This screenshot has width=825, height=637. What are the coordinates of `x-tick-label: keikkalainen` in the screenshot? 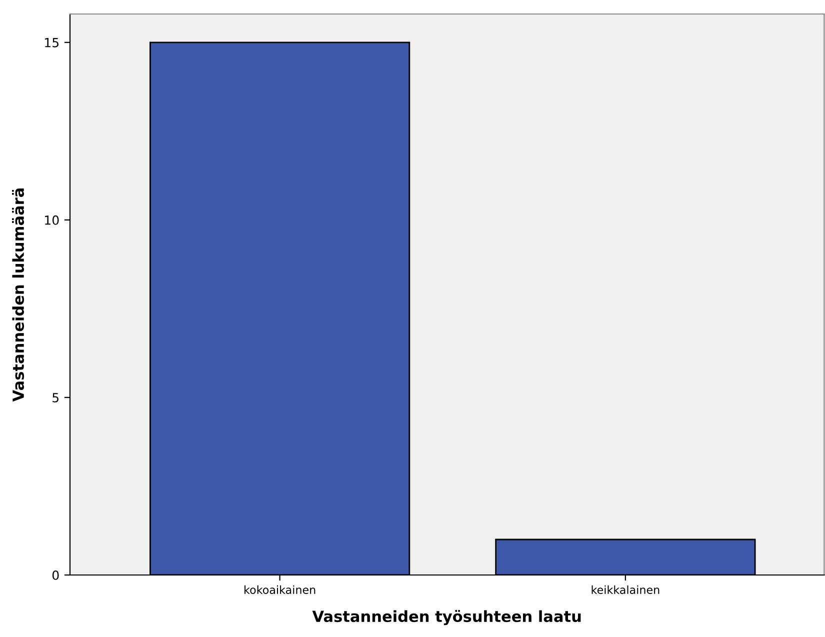 It's located at (626, 589).